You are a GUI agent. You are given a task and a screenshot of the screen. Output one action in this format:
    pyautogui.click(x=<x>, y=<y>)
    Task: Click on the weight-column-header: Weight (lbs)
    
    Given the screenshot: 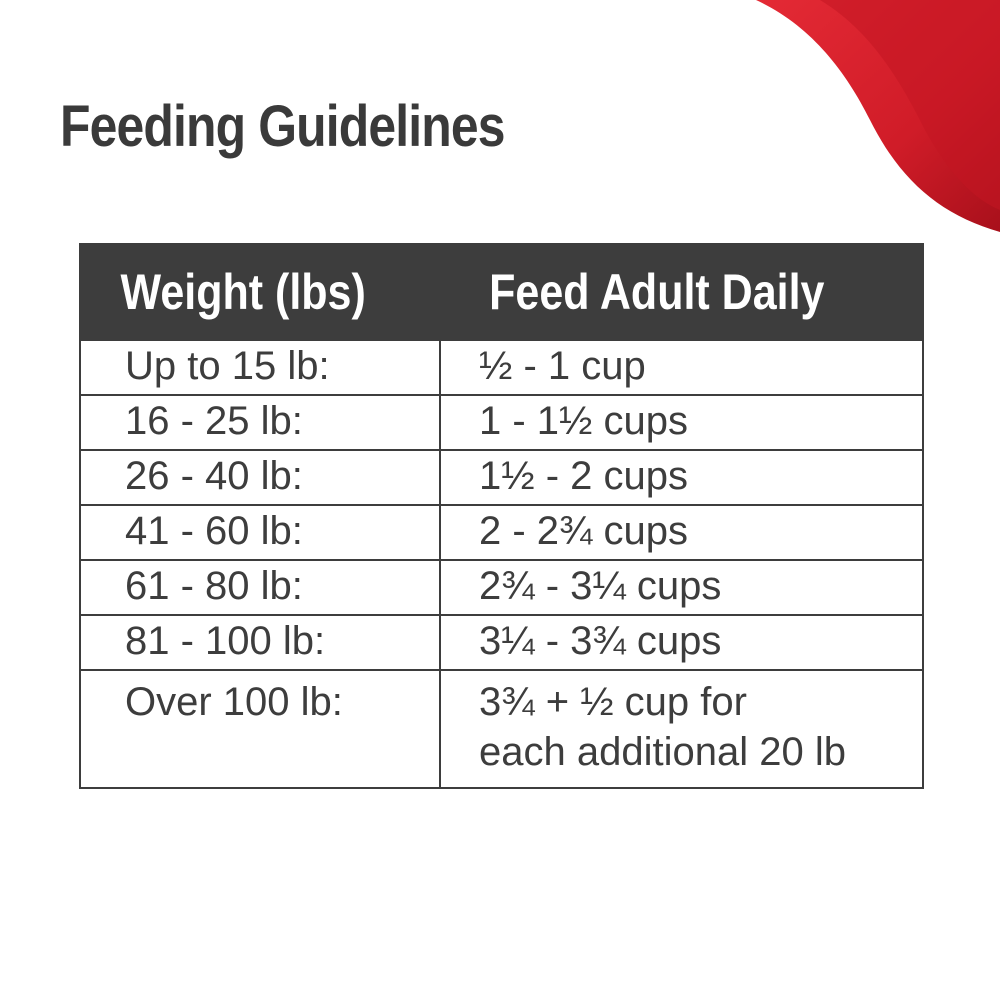 What is the action you would take?
    pyautogui.click(x=260, y=292)
    